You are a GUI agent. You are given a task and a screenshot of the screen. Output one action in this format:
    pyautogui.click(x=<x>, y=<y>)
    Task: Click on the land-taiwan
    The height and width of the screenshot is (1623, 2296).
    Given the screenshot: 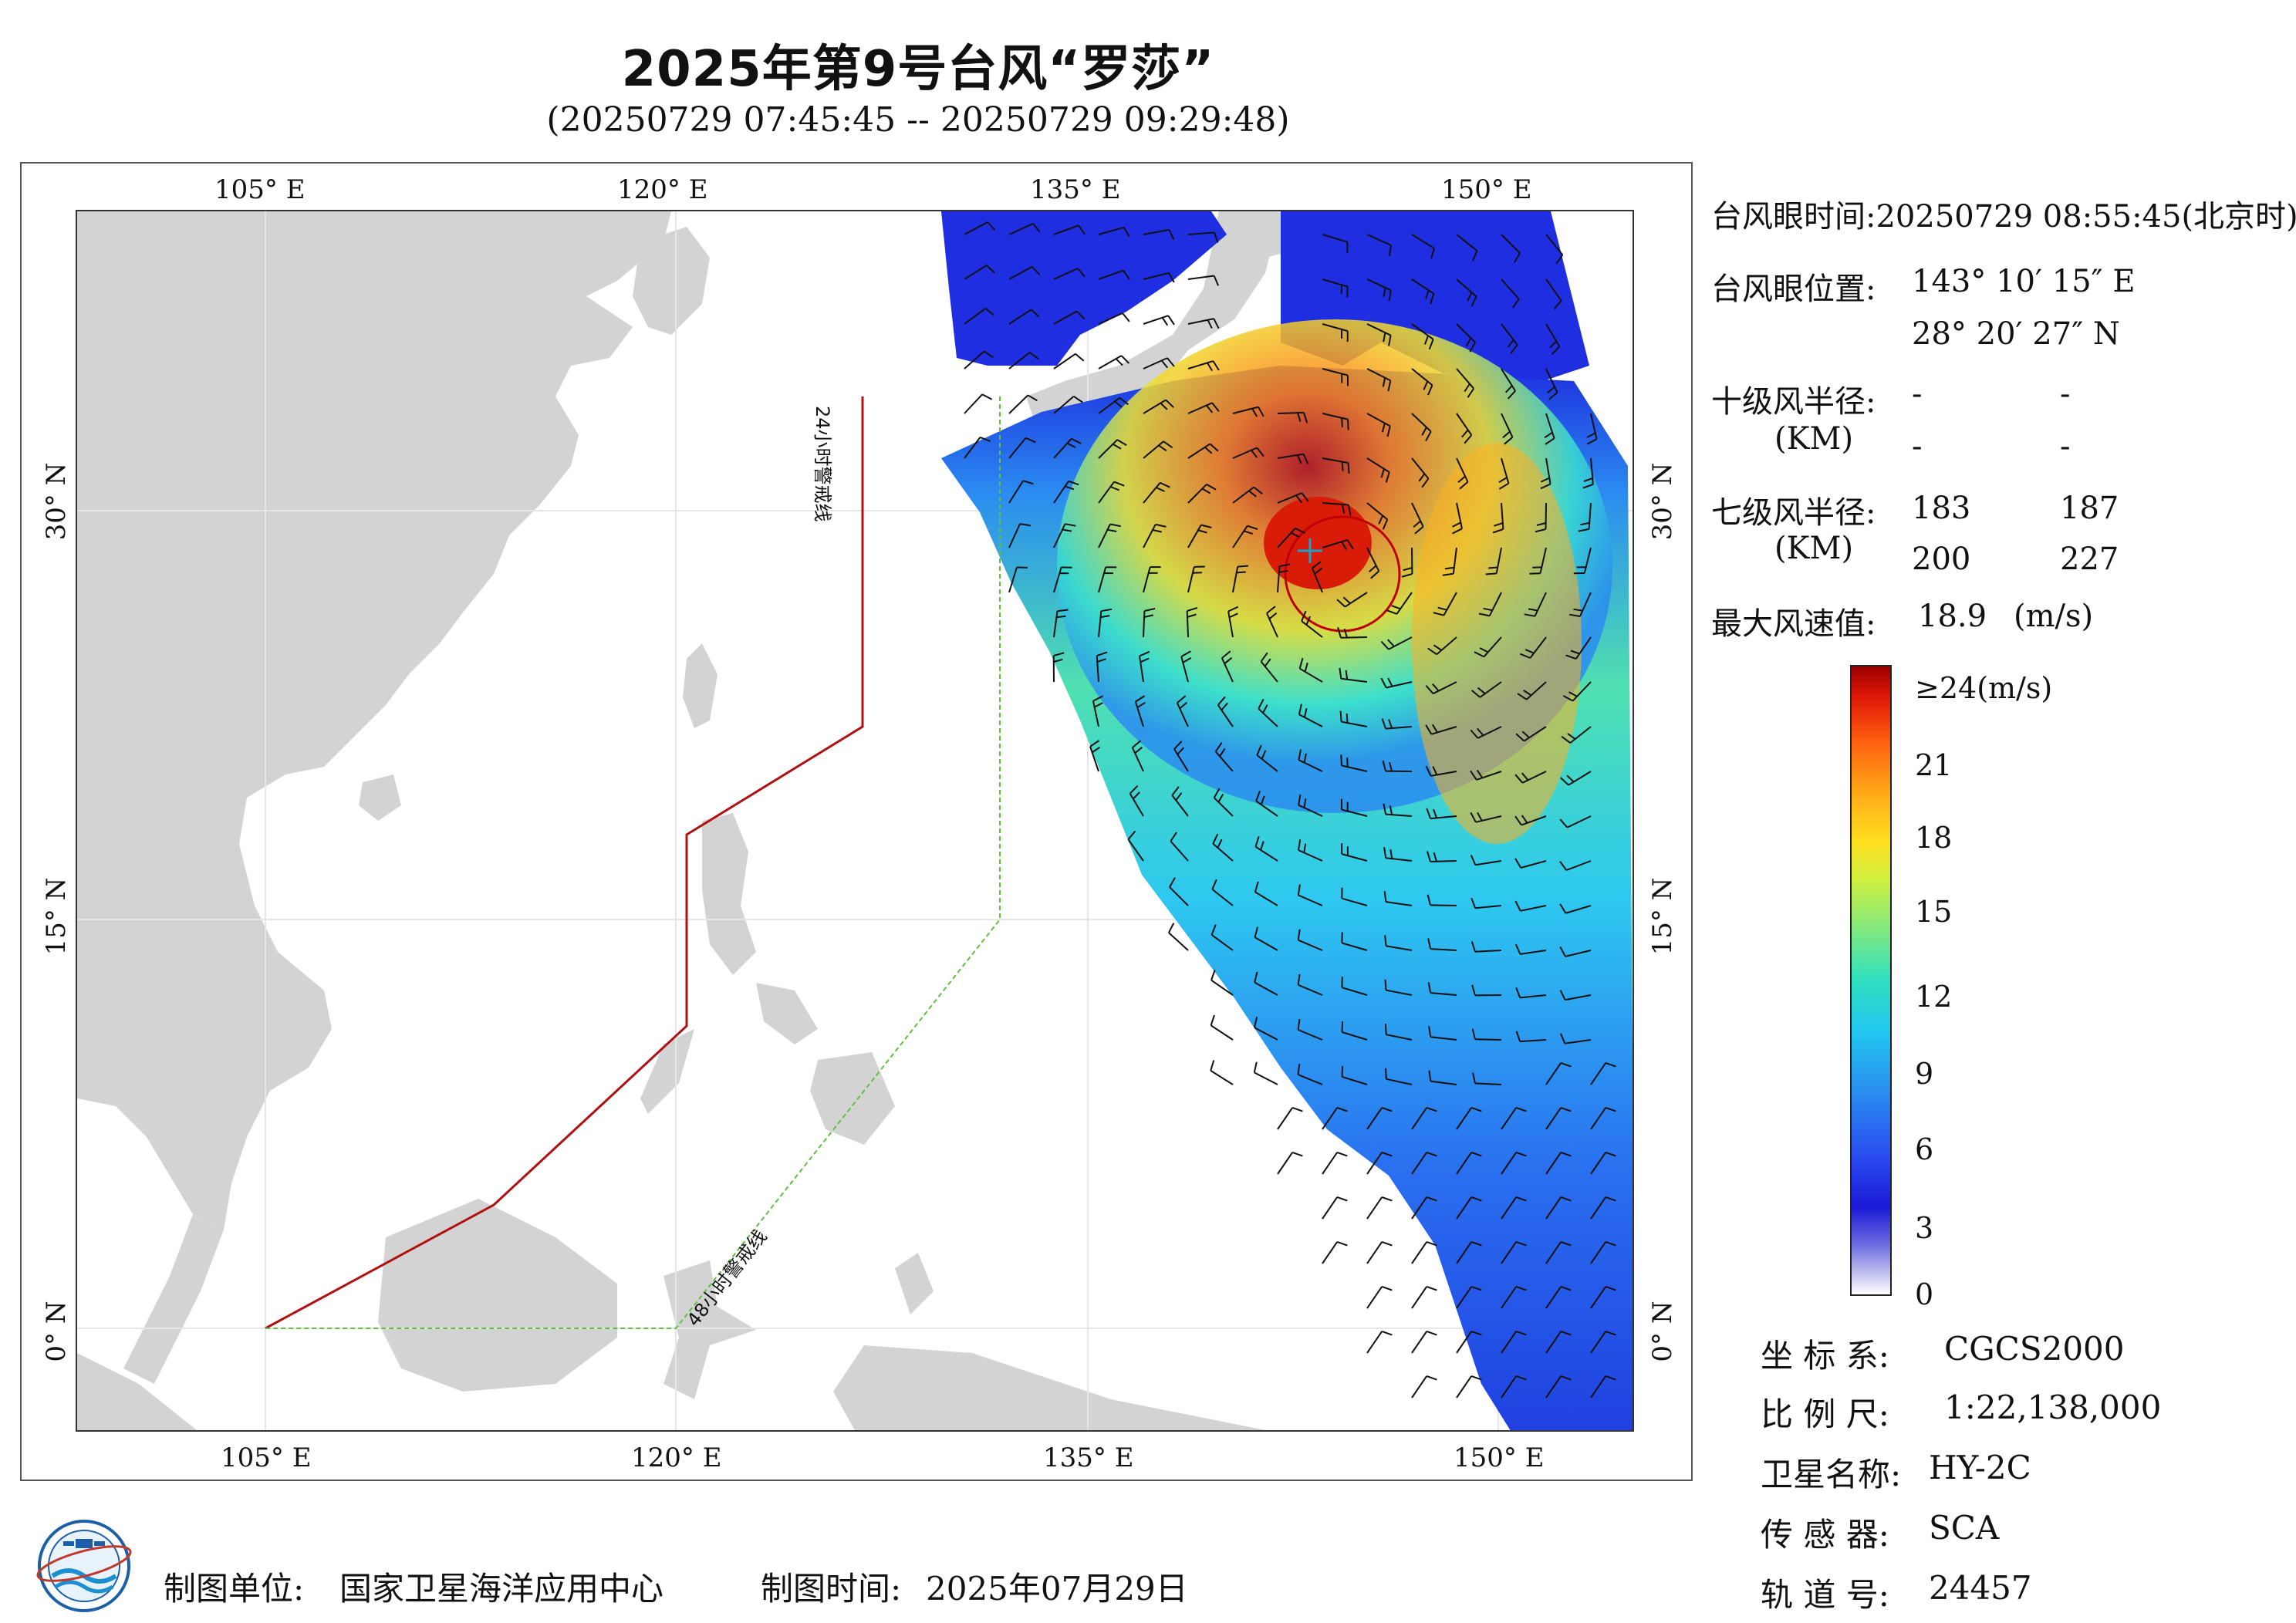 What is the action you would take?
    pyautogui.click(x=700, y=685)
    